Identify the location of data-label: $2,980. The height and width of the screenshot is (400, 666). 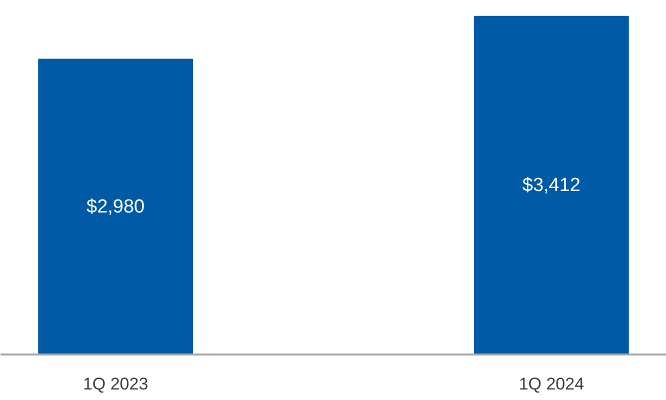
(115, 207).